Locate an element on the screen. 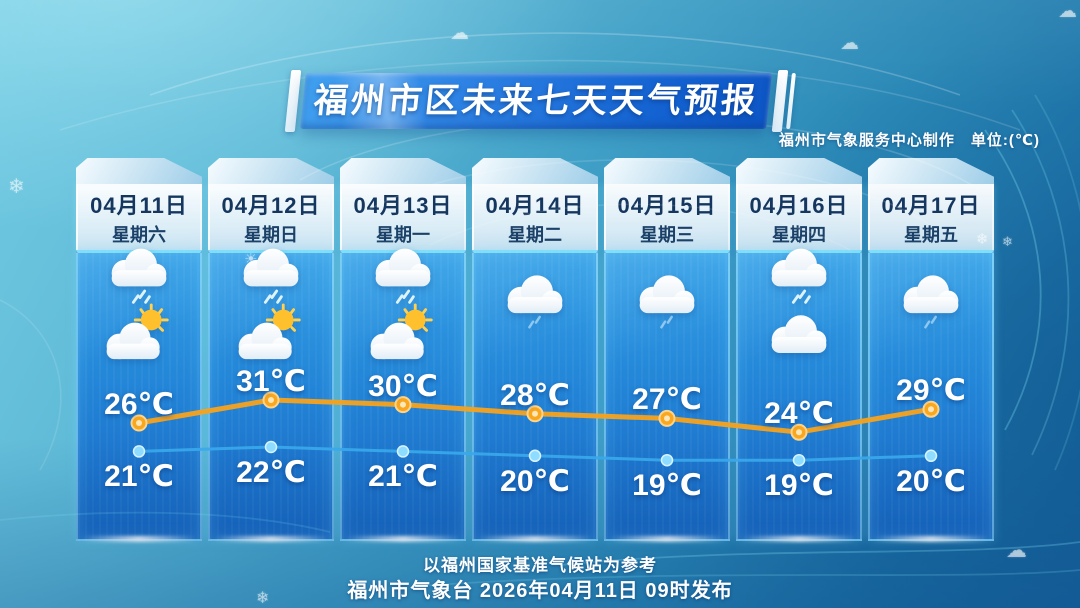 Image resolution: width=1080 pixels, height=608 pixels. weekday-label: 星期日 is located at coordinates (271, 234).